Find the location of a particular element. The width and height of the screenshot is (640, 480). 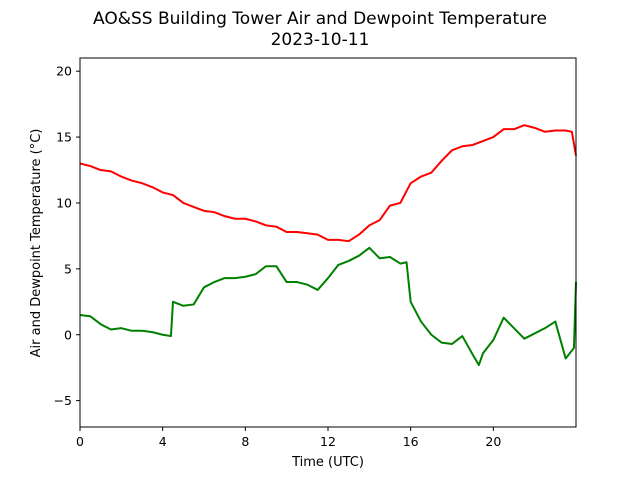

x-tick-label: 4 is located at coordinates (163, 441).